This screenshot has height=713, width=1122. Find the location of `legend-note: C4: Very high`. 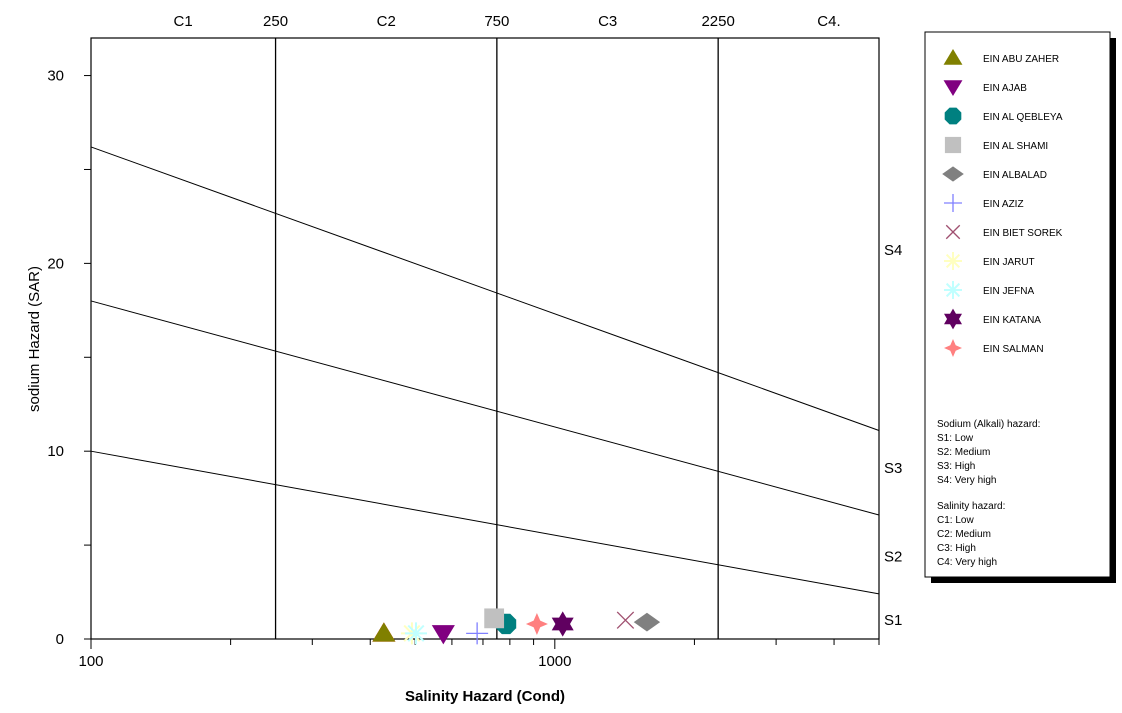

legend-note: C4: Very high is located at coordinates (967, 562).